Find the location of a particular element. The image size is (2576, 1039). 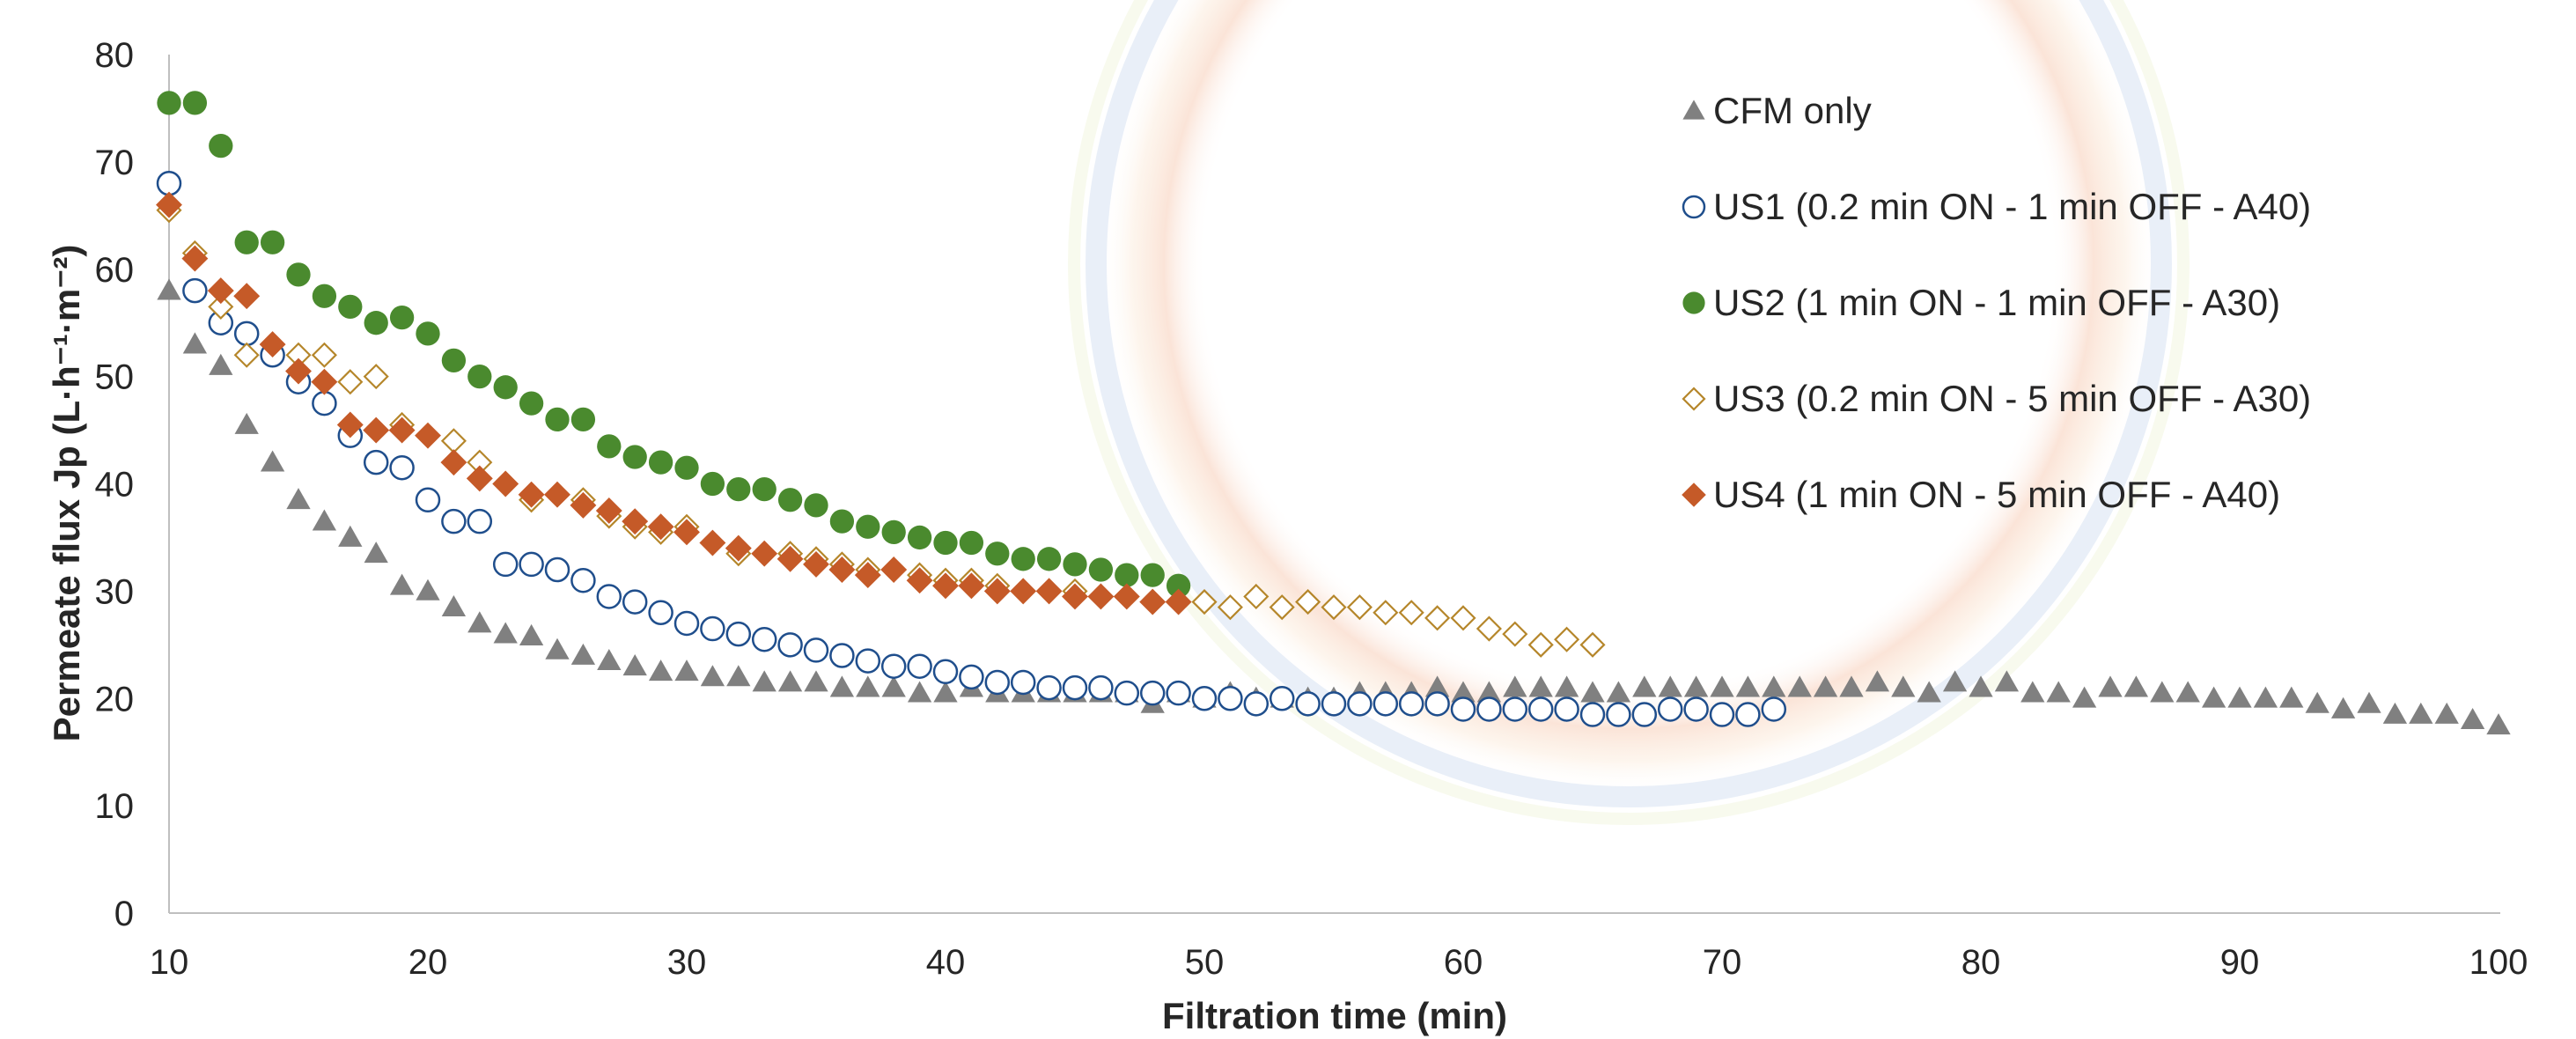

y-tick-label: 70 is located at coordinates (115, 163).